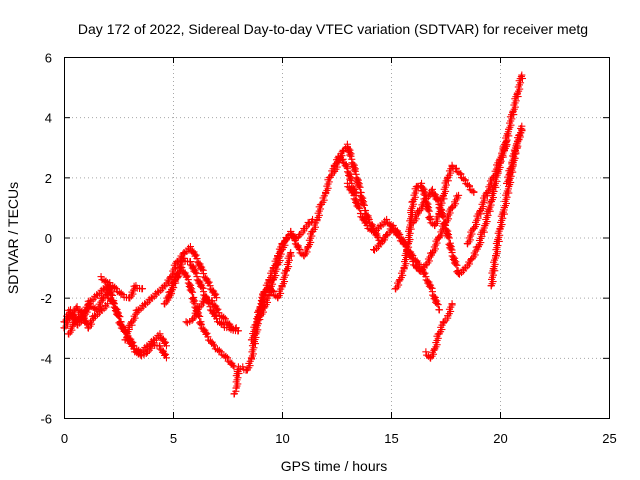 This screenshot has width=640, height=480. Describe the element at coordinates (48, 178) in the screenshot. I see `y-tick-label: 2` at that location.